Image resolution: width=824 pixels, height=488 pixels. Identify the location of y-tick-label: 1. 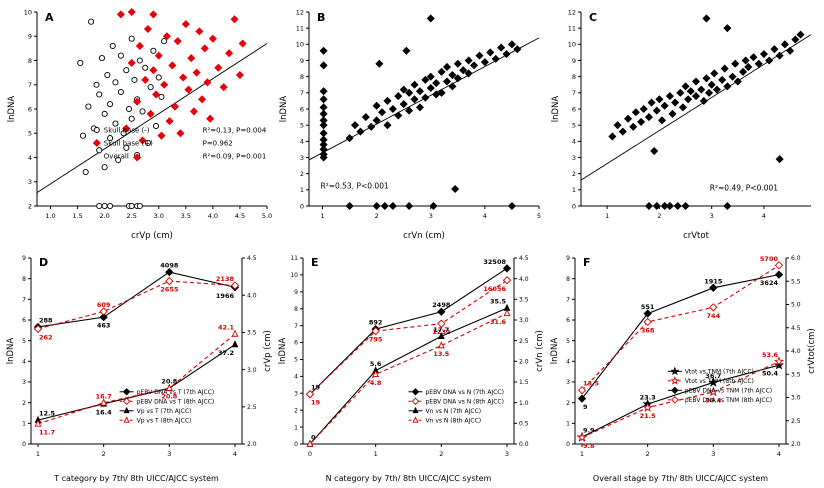
(302, 190).